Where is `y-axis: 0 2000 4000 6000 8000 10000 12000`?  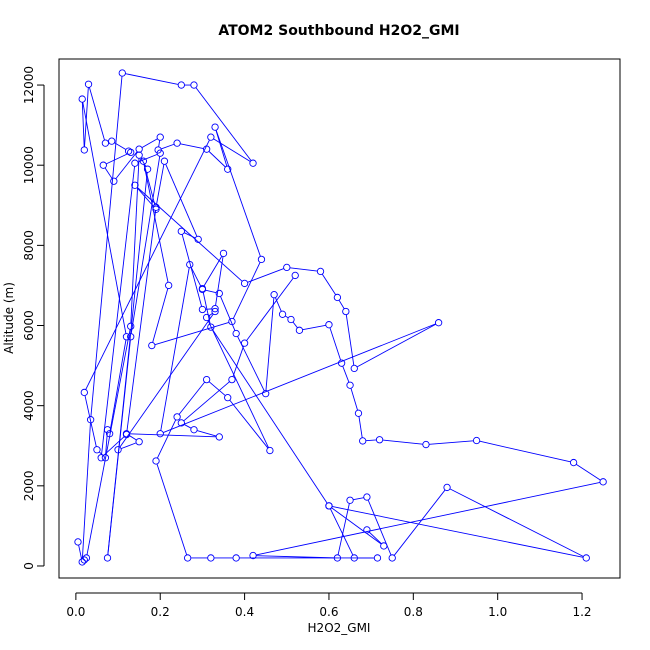 y-axis: 0 2000 4000 6000 8000 10000 12000 is located at coordinates (33, 318).